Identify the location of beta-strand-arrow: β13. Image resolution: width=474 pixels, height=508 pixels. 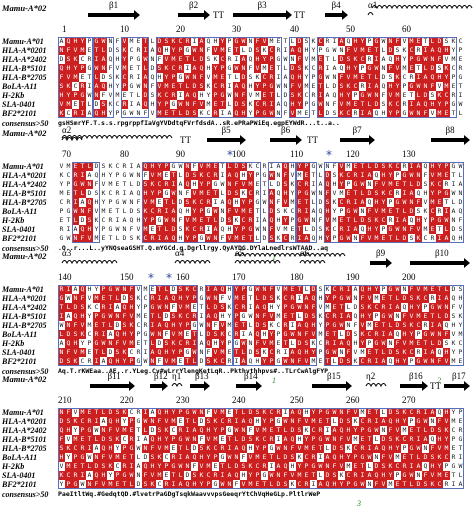
(200, 381).